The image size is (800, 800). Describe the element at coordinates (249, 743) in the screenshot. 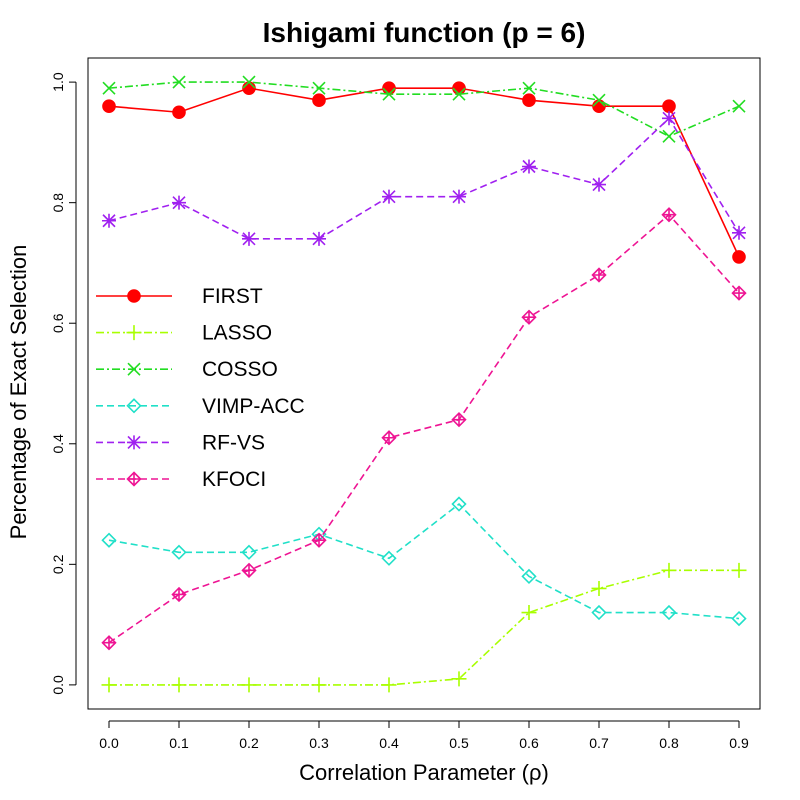

I see `x-tick-label: 0.2` at that location.